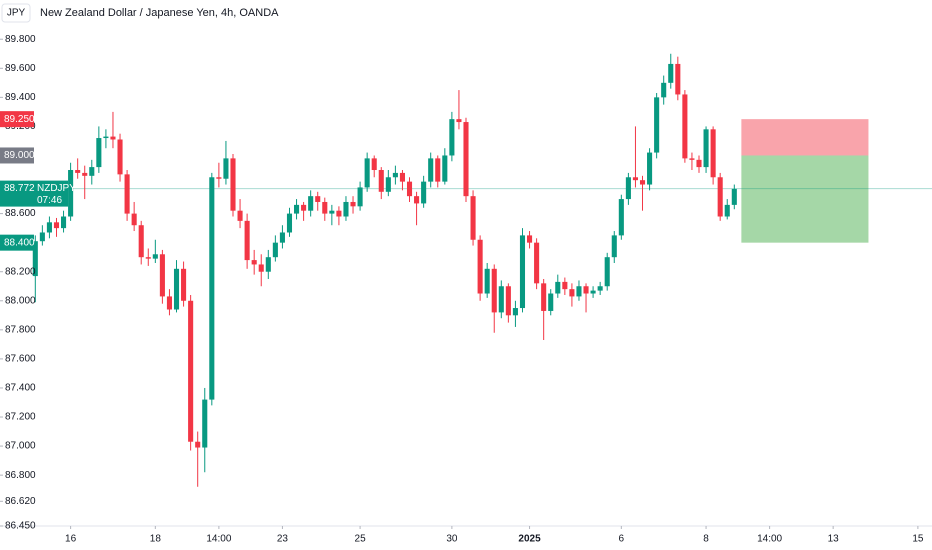 The height and width of the screenshot is (550, 932). Describe the element at coordinates (361, 539) in the screenshot. I see `x-tick-label: 25` at that location.